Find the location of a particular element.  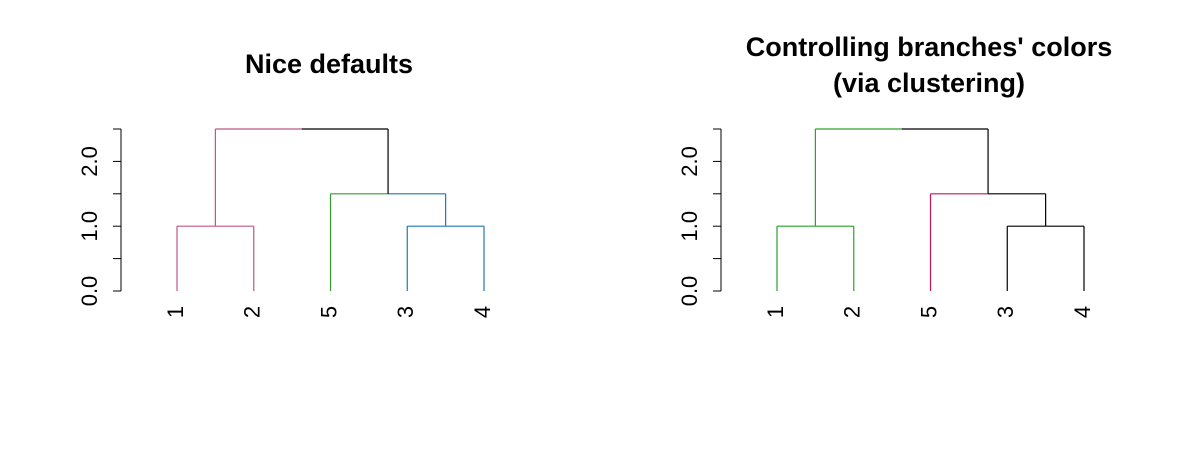

chart-title-line-1: Controlling branches' colors is located at coordinates (929, 47).